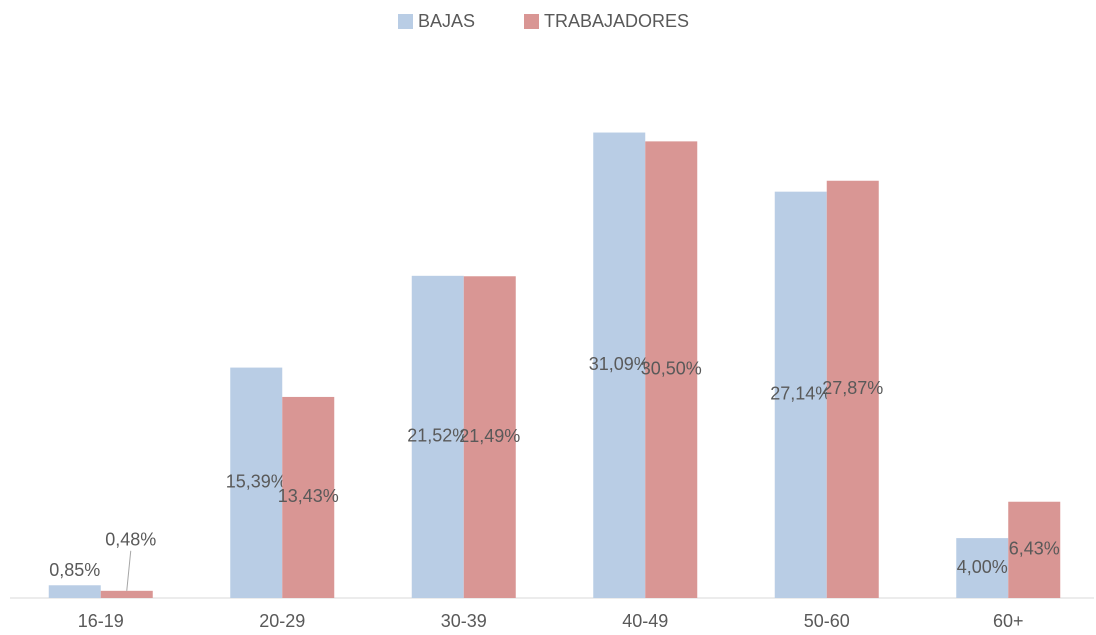  I want to click on legend-label: TRABAJADORES, so click(616, 21).